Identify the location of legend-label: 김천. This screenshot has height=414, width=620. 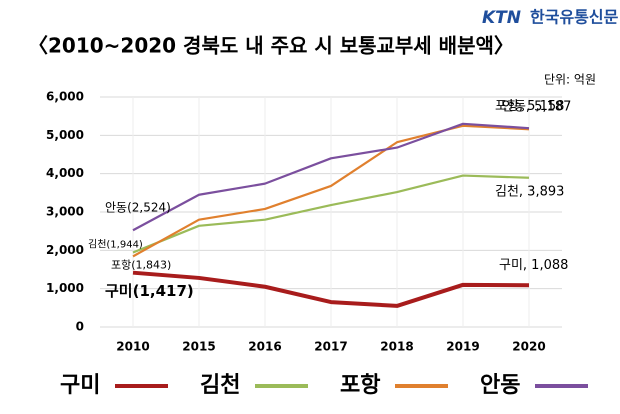
(220, 385).